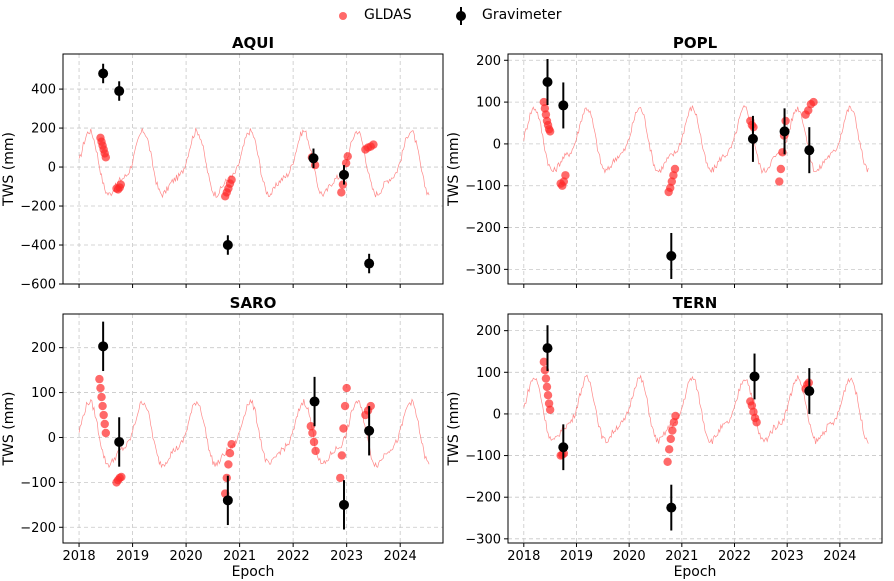  I want to click on y-tick-label: 0, so click(497, 414).